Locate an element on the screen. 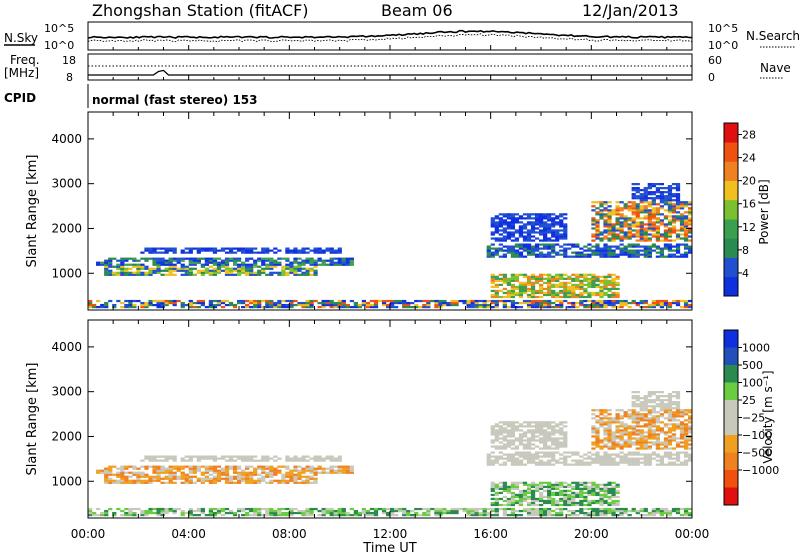 The height and width of the screenshot is (554, 800). nsearch-label: N.Search is located at coordinates (773, 36).